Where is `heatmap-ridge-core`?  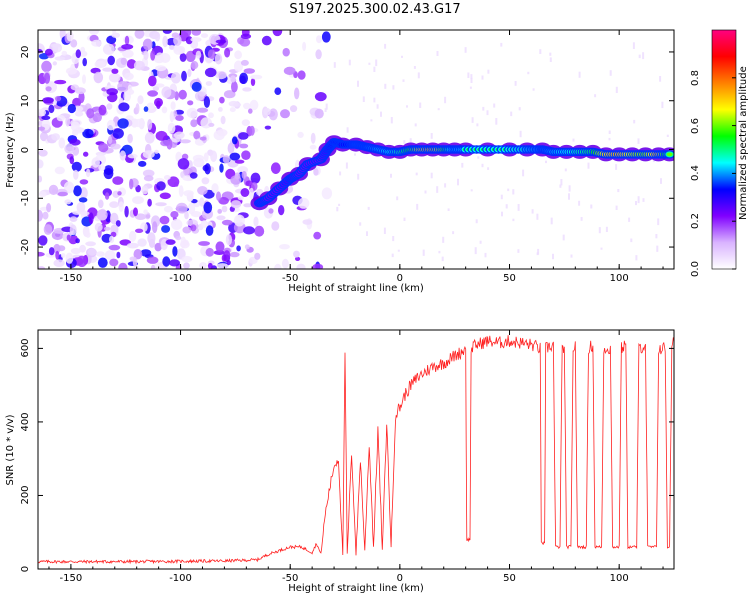
heatmap-ridge-core is located at coordinates (669, 154).